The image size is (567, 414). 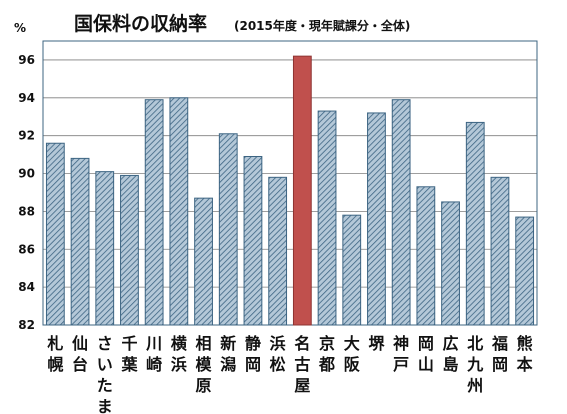 What do you see at coordinates (322, 25) in the screenshot?
I see `chart-subtitle: (2015年度・現年賦課分・全体)` at bounding box center [322, 25].